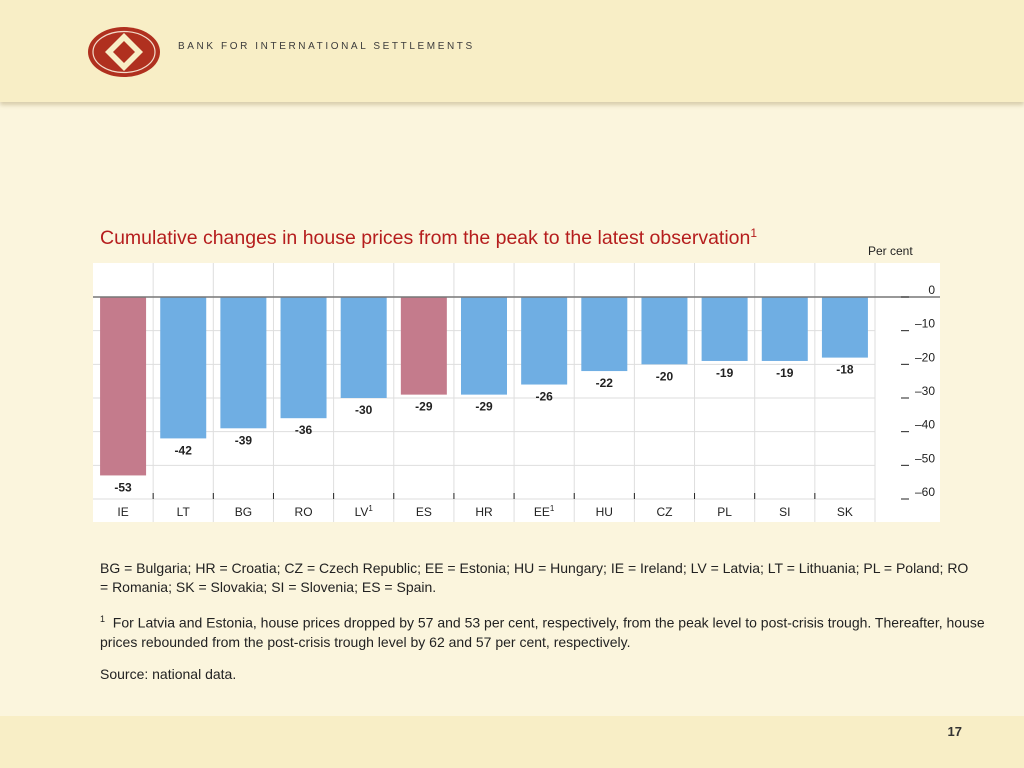 This screenshot has width=1024, height=768. What do you see at coordinates (544, 511) in the screenshot?
I see `x-tick-label-ee: EE1` at bounding box center [544, 511].